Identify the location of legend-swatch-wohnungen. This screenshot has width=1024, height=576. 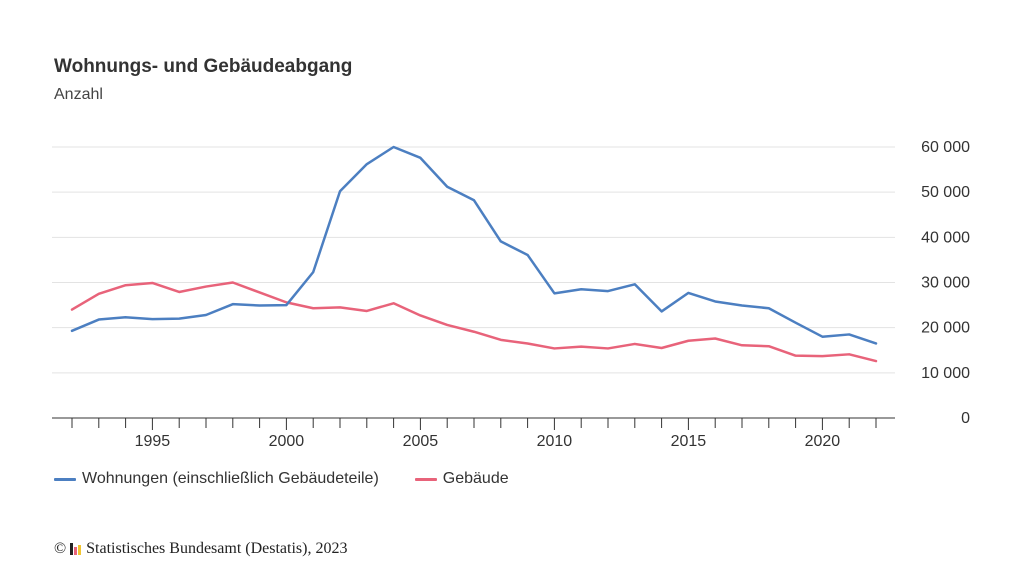
(65, 479).